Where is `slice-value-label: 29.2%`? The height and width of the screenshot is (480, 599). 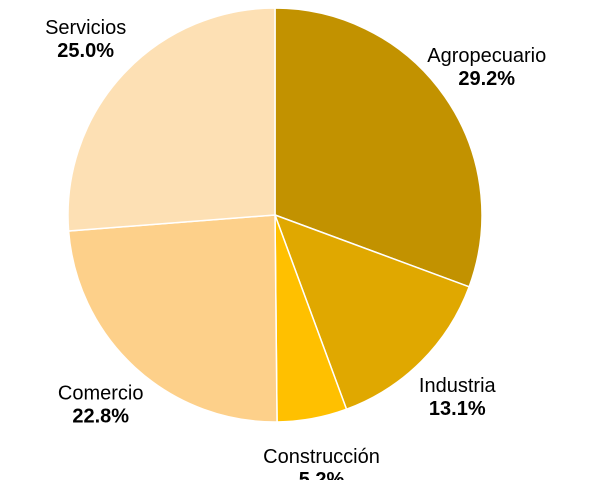
slice-value-label: 29.2% is located at coordinates (486, 79).